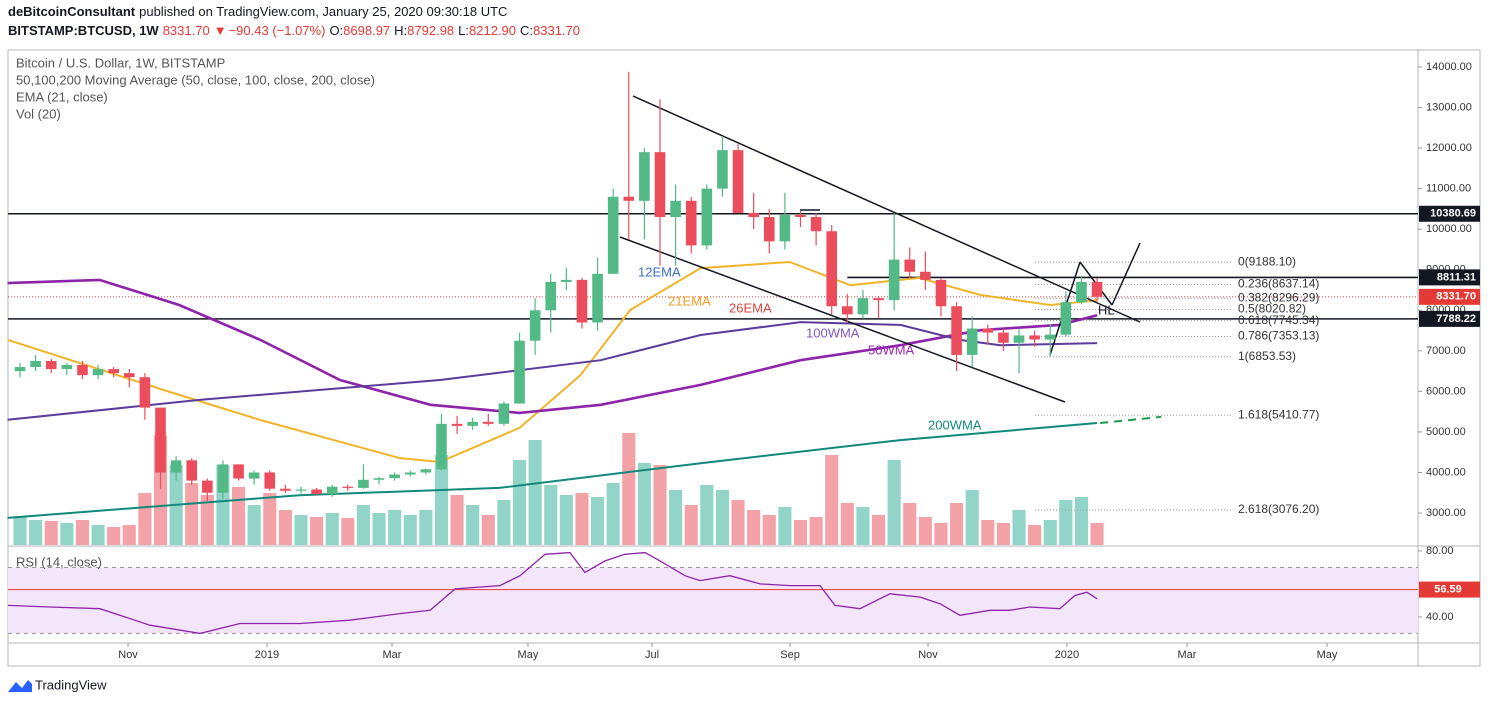 The image size is (1488, 704). Describe the element at coordinates (1067, 655) in the screenshot. I see `x-tick-label: 2020` at that location.